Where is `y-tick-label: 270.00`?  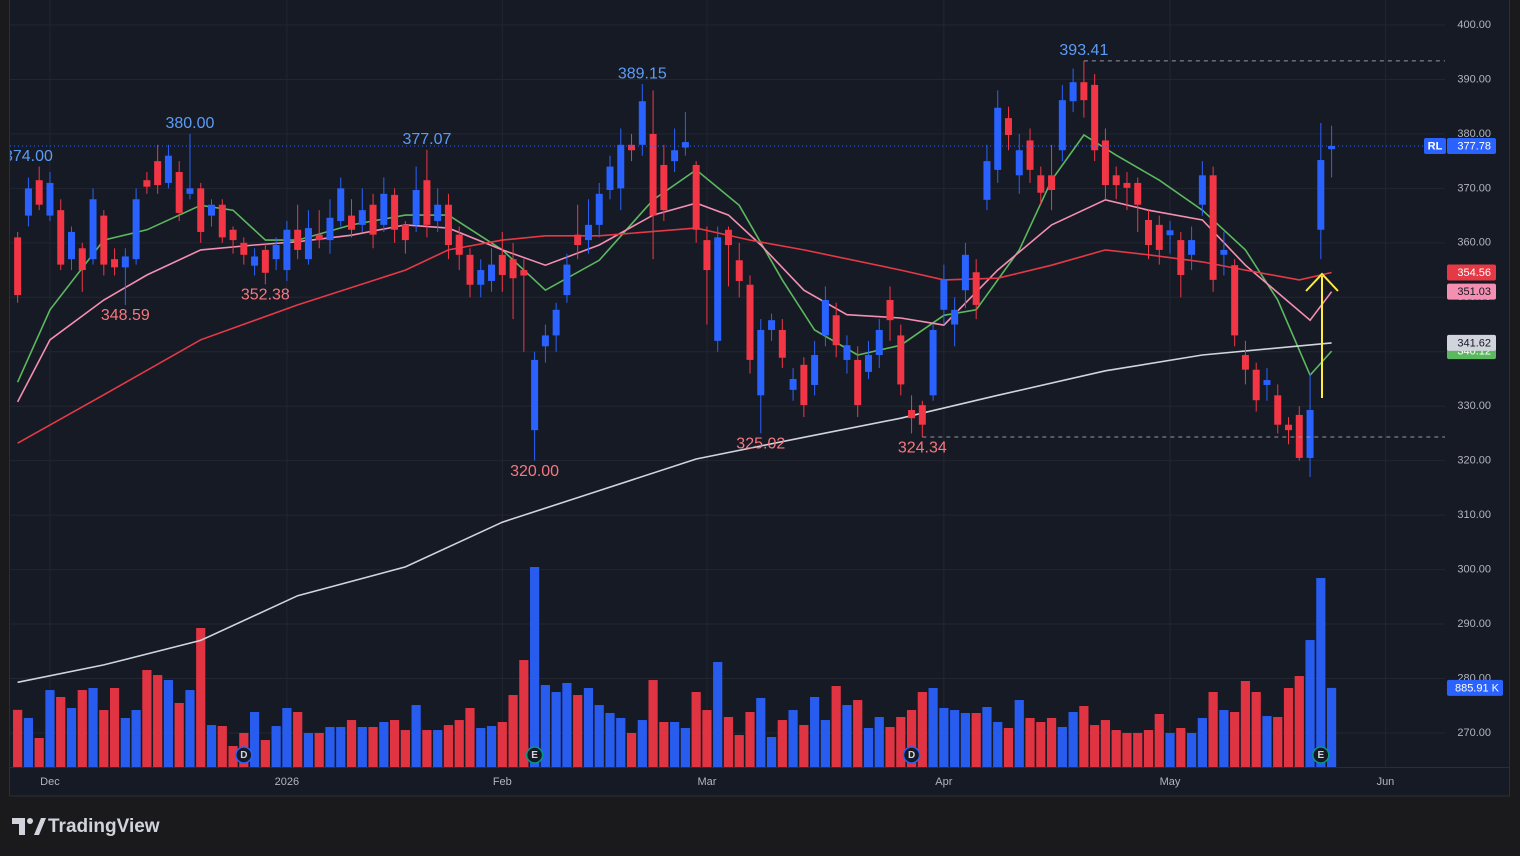
y-tick-label: 270.00 is located at coordinates (1474, 733).